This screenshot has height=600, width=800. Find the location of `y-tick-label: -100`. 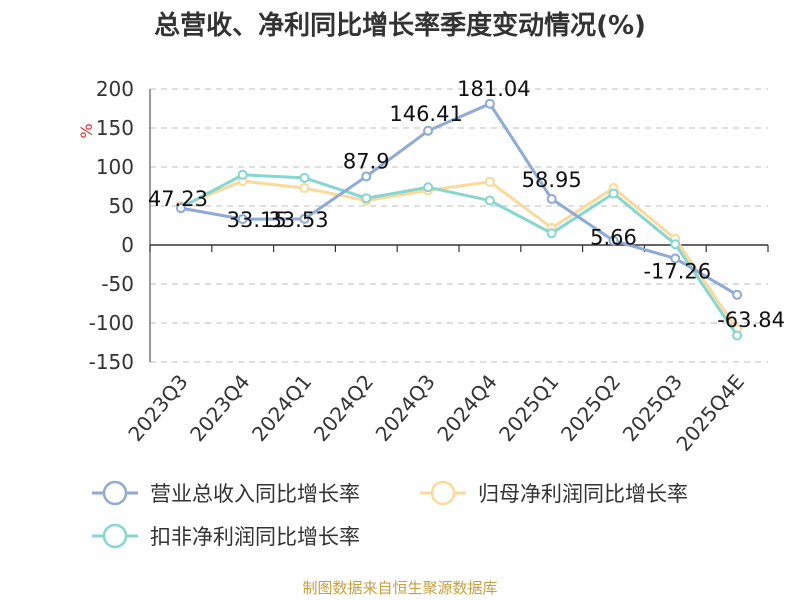

y-tick-label: -100 is located at coordinates (111, 323).